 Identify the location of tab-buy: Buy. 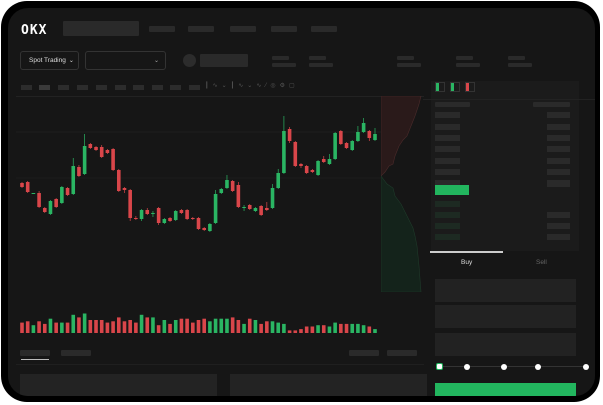
(467, 262).